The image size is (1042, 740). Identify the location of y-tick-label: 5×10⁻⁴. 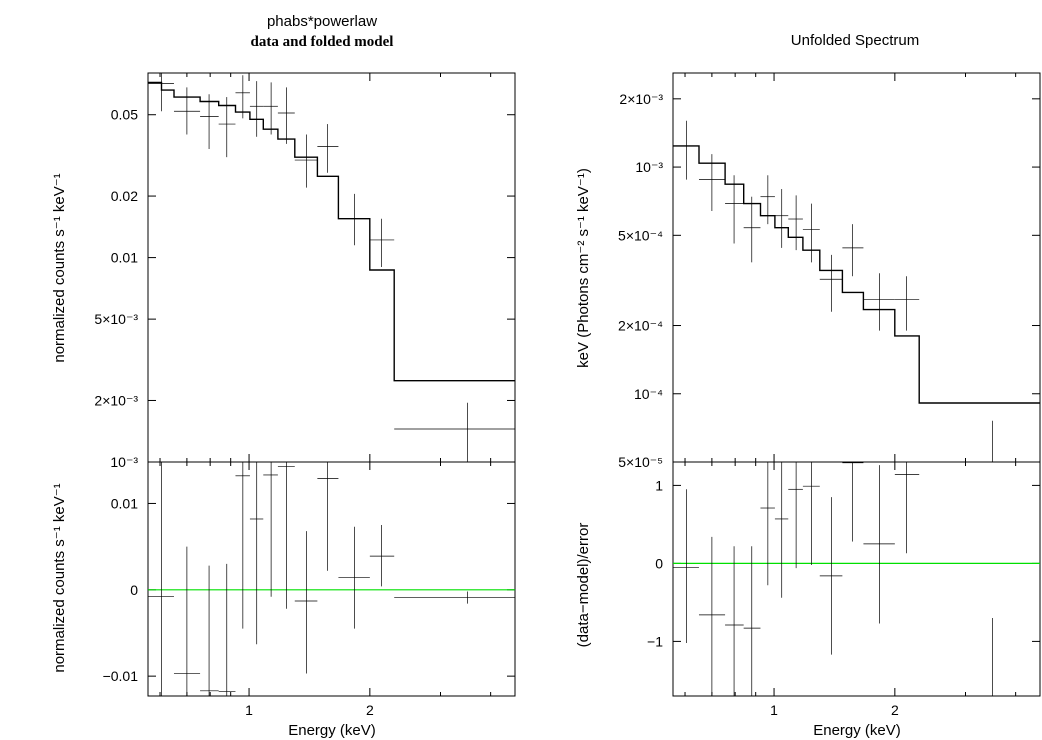
(640, 235).